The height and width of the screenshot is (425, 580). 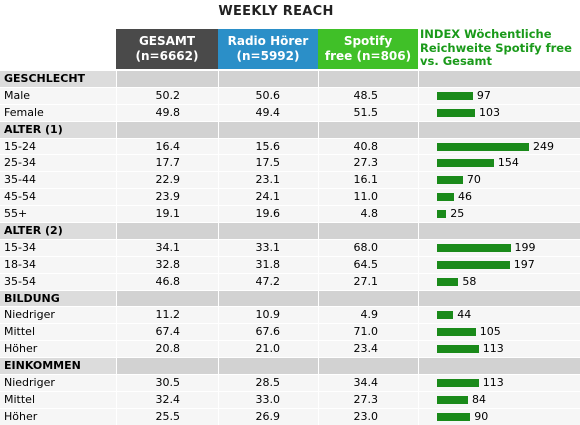 What do you see at coordinates (20, 247) in the screenshot?
I see `row-label: 15-34` at bounding box center [20, 247].